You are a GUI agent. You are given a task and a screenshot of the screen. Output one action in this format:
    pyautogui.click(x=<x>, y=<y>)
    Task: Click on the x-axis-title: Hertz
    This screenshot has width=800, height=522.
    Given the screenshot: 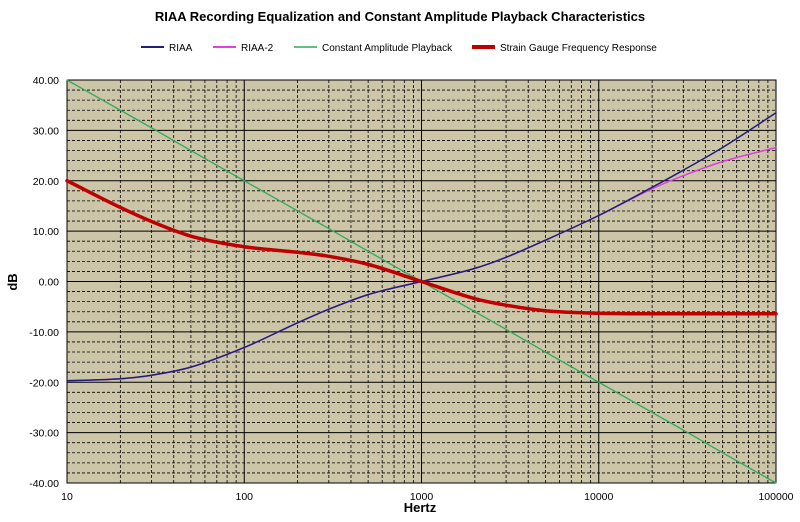 What is the action you would take?
    pyautogui.click(x=420, y=507)
    